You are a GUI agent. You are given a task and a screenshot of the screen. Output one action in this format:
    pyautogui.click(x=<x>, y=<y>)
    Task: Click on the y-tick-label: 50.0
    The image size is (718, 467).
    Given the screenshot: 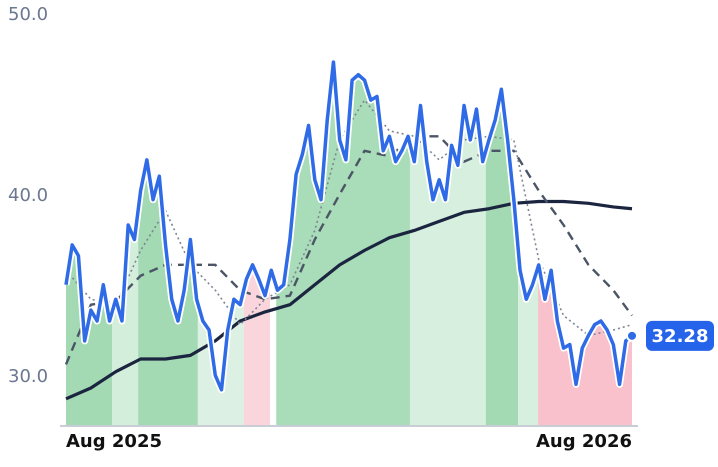 What is the action you would take?
    pyautogui.click(x=28, y=14)
    